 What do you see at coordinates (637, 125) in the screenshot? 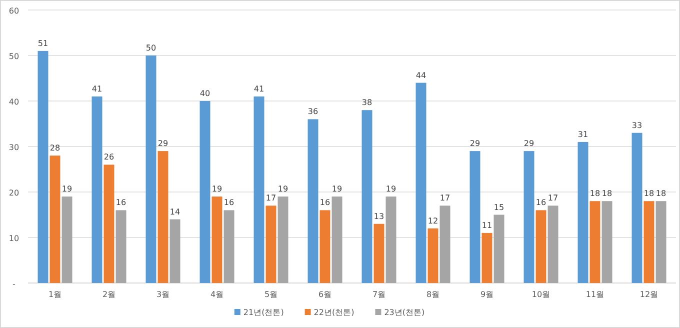
I see `data-label: 33` at bounding box center [637, 125].